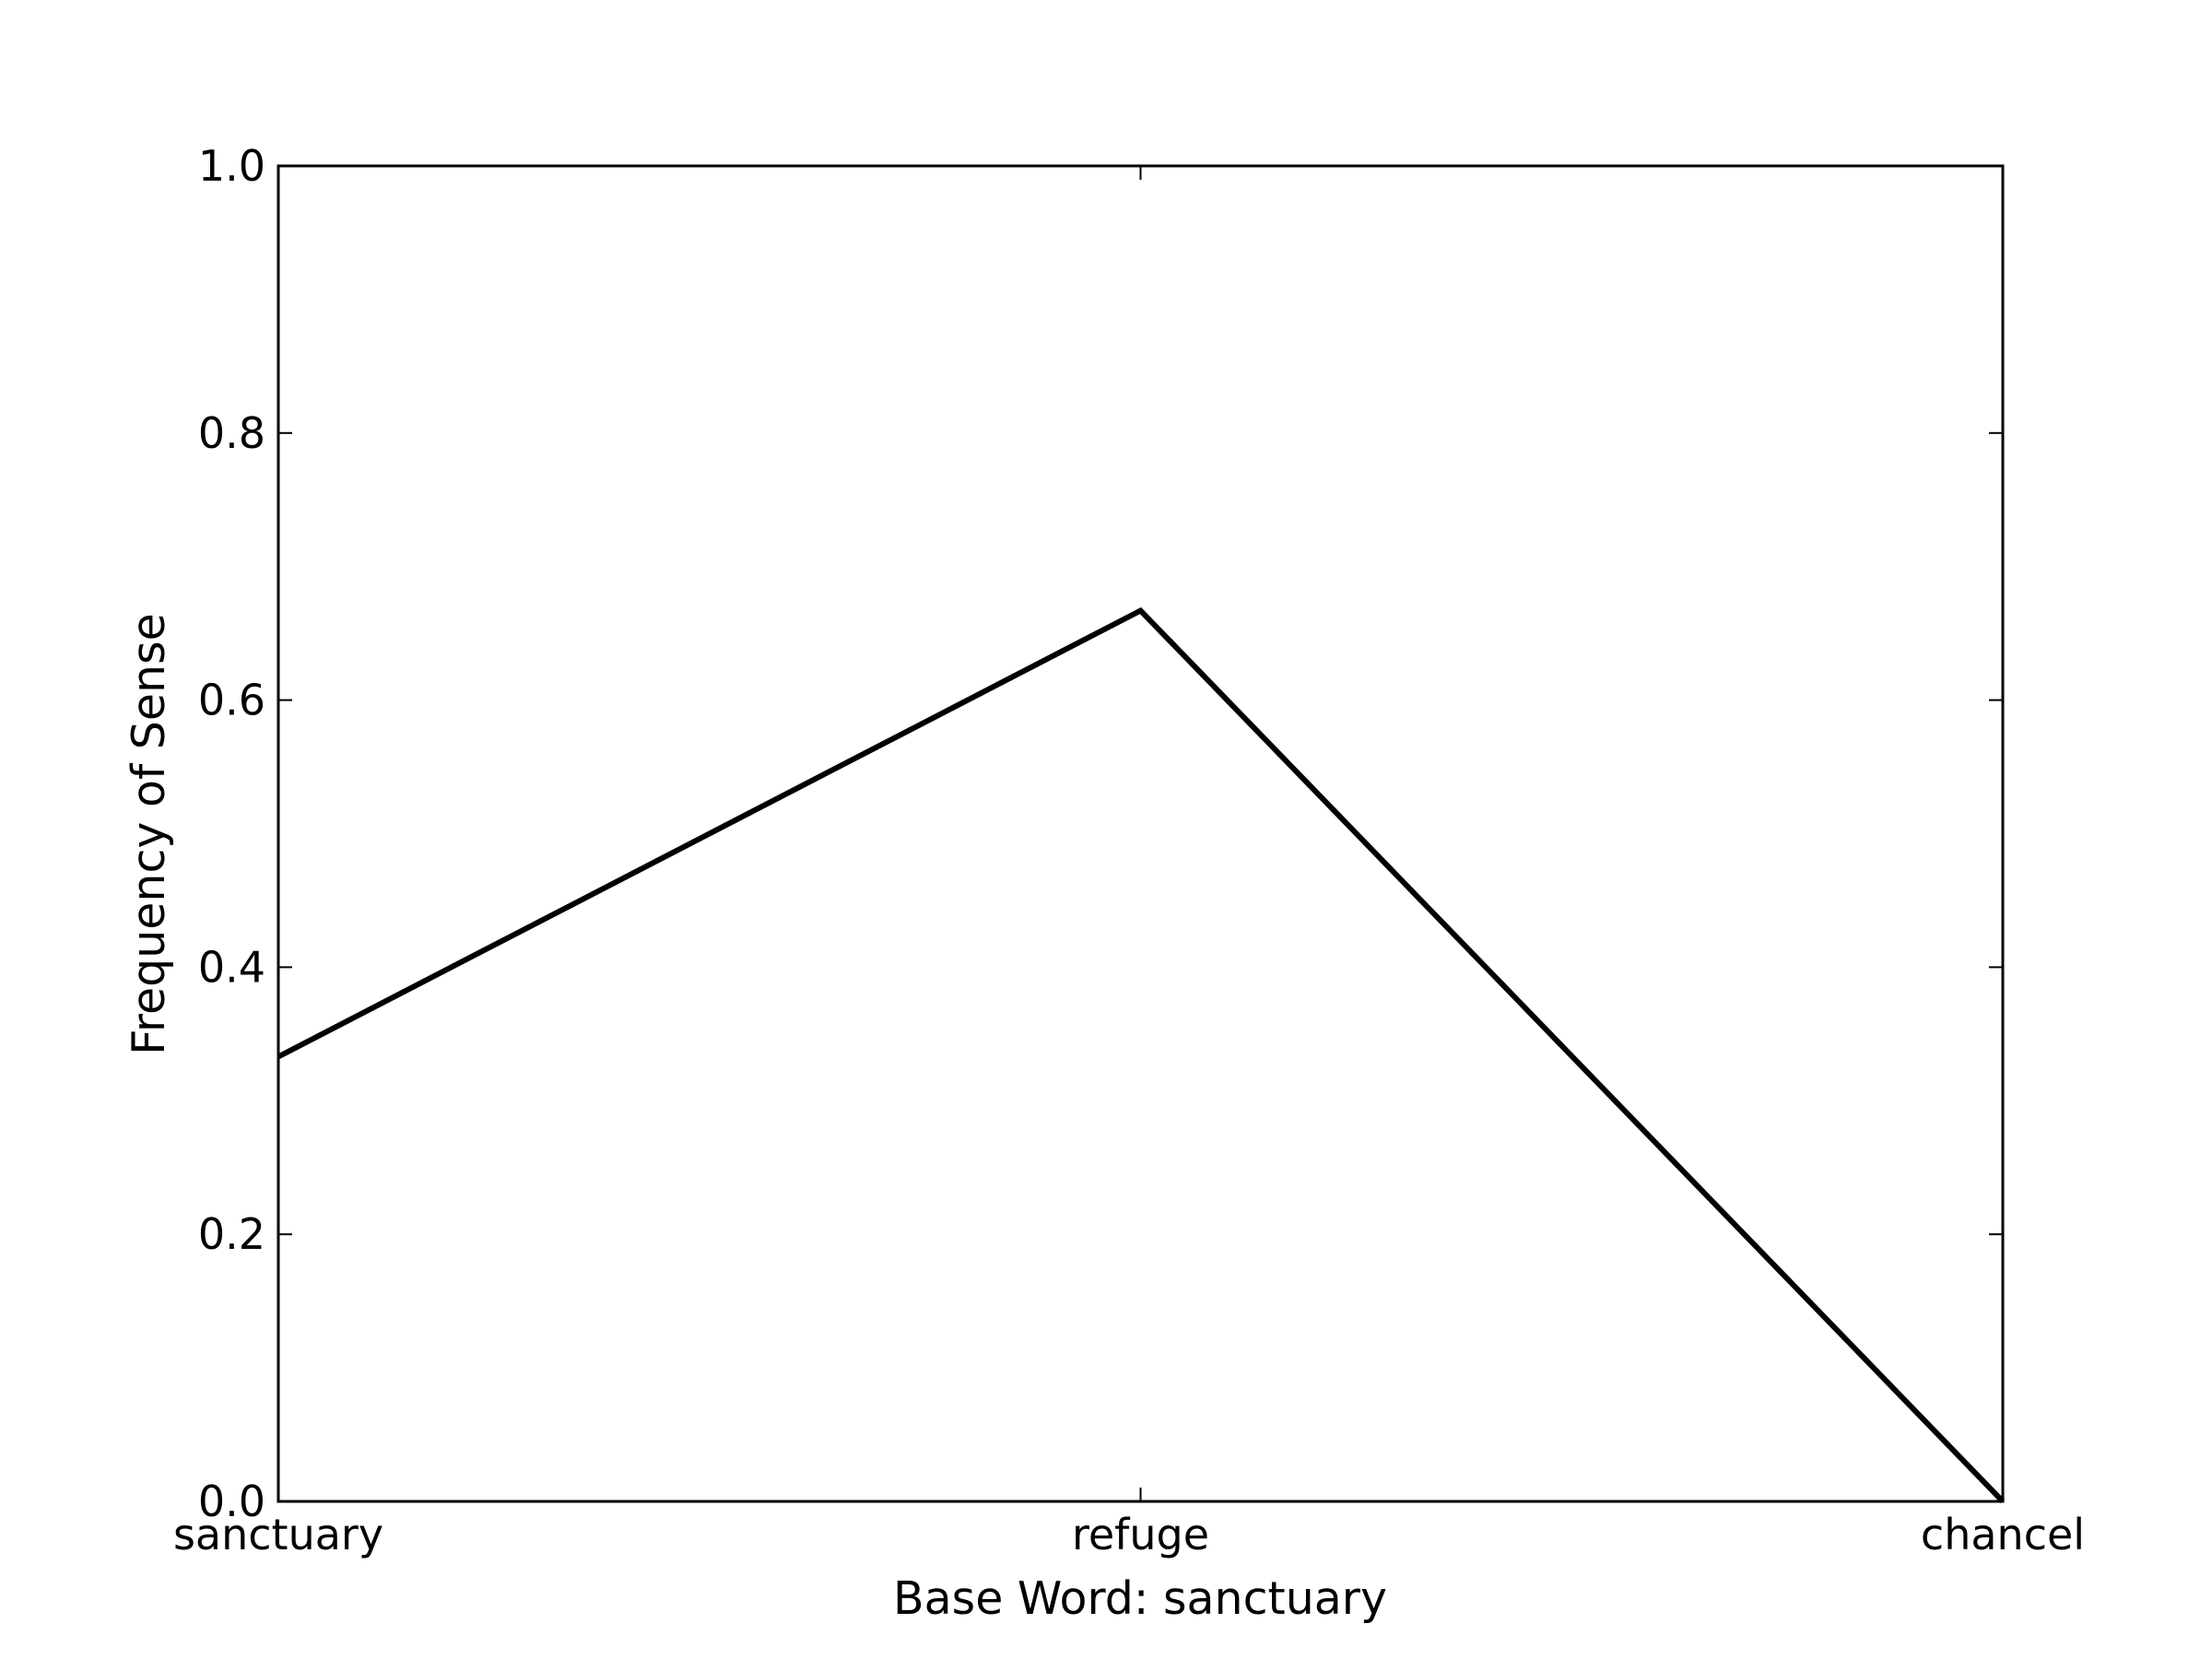  What do you see at coordinates (231, 1501) in the screenshot?
I see `y-tick-label: 0.0` at bounding box center [231, 1501].